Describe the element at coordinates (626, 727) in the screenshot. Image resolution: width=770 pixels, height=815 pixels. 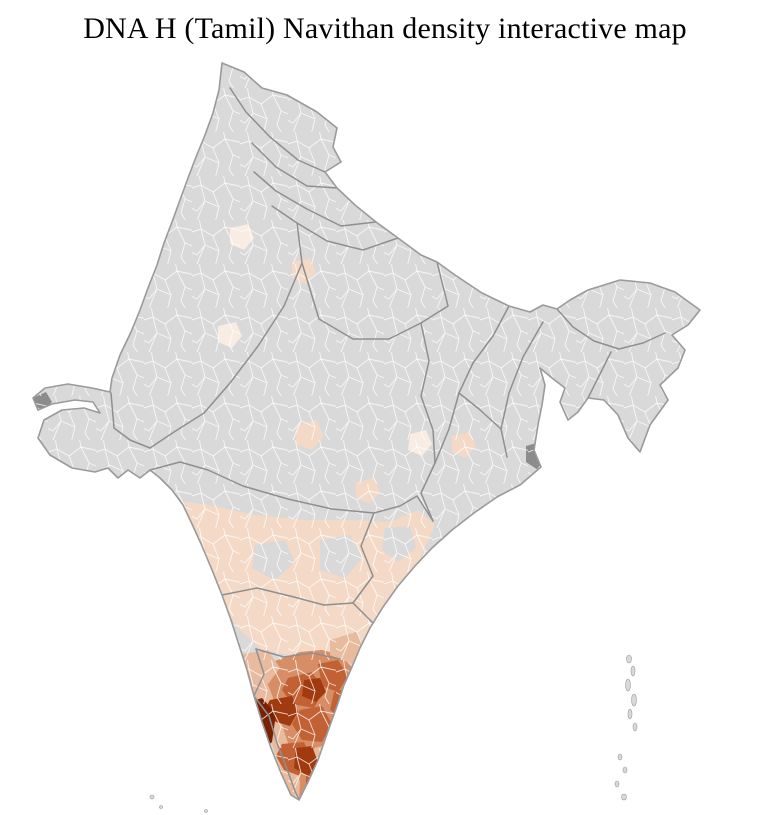
I see `andaman-nicobar-islands` at that location.